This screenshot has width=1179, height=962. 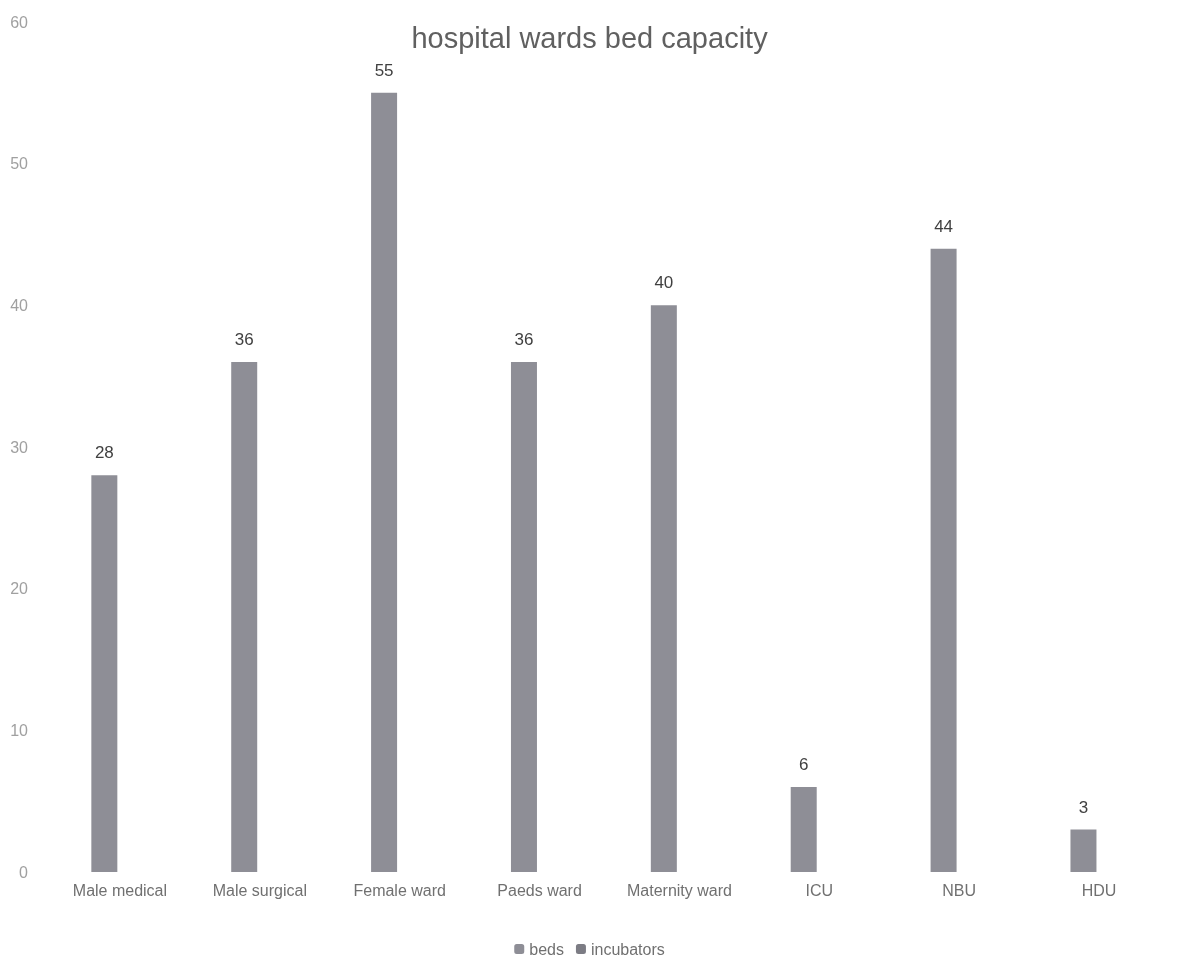 I want to click on legend-label: beds, so click(x=546, y=949).